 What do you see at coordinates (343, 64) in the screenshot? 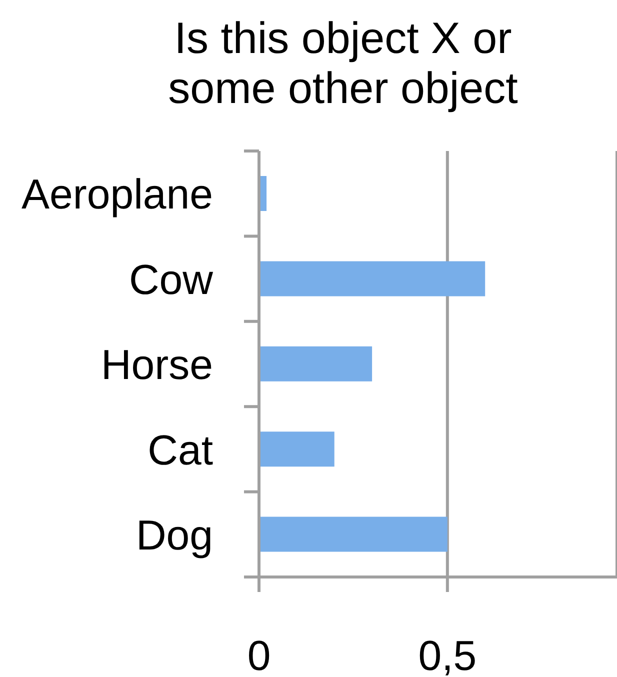
I see `chart-title: Is this object X or some other object` at bounding box center [343, 64].